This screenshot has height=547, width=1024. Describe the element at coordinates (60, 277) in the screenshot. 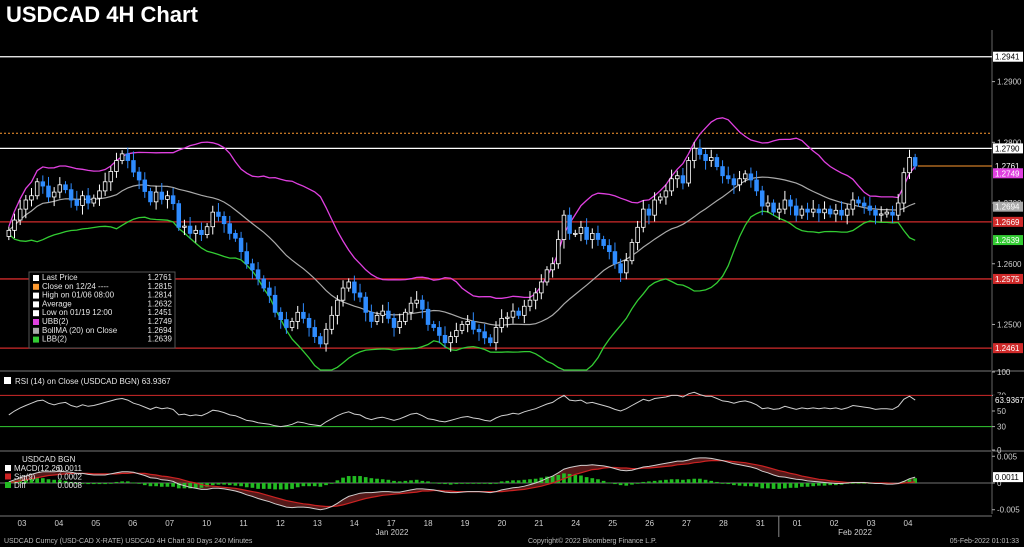

I see `legend-label: Last Price` at that location.